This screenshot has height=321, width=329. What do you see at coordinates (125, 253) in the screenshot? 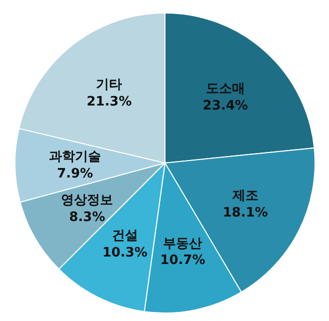
I see `data-label: 10.3%` at bounding box center [125, 253].